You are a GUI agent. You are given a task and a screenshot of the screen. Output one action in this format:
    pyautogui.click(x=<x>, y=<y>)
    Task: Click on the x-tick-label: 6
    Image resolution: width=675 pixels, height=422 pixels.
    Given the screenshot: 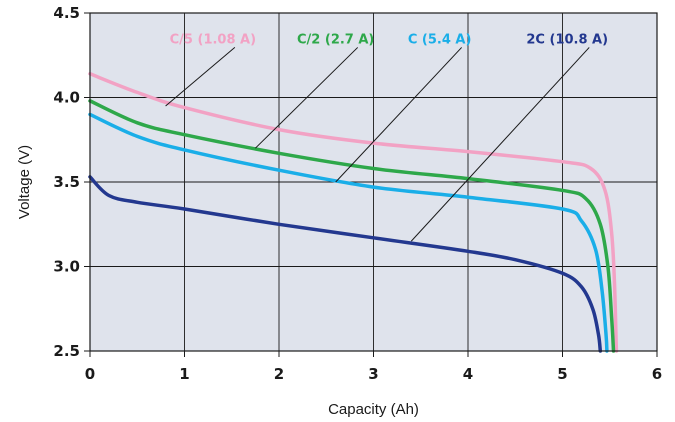 What is the action you would take?
    pyautogui.click(x=657, y=374)
    